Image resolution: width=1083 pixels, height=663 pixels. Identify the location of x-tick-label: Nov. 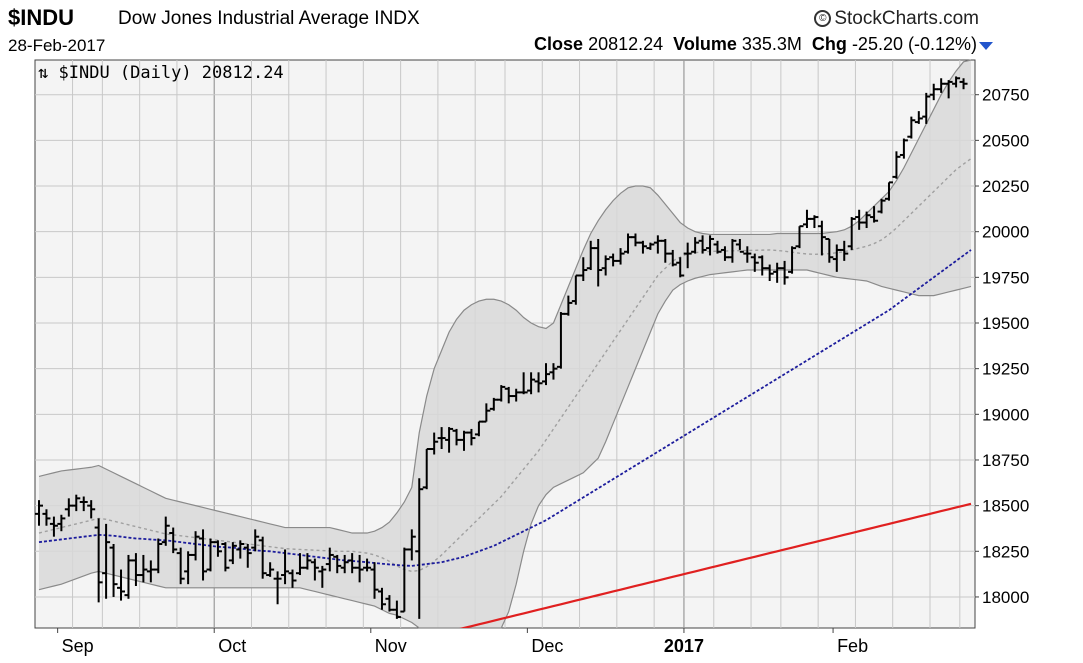
(391, 646).